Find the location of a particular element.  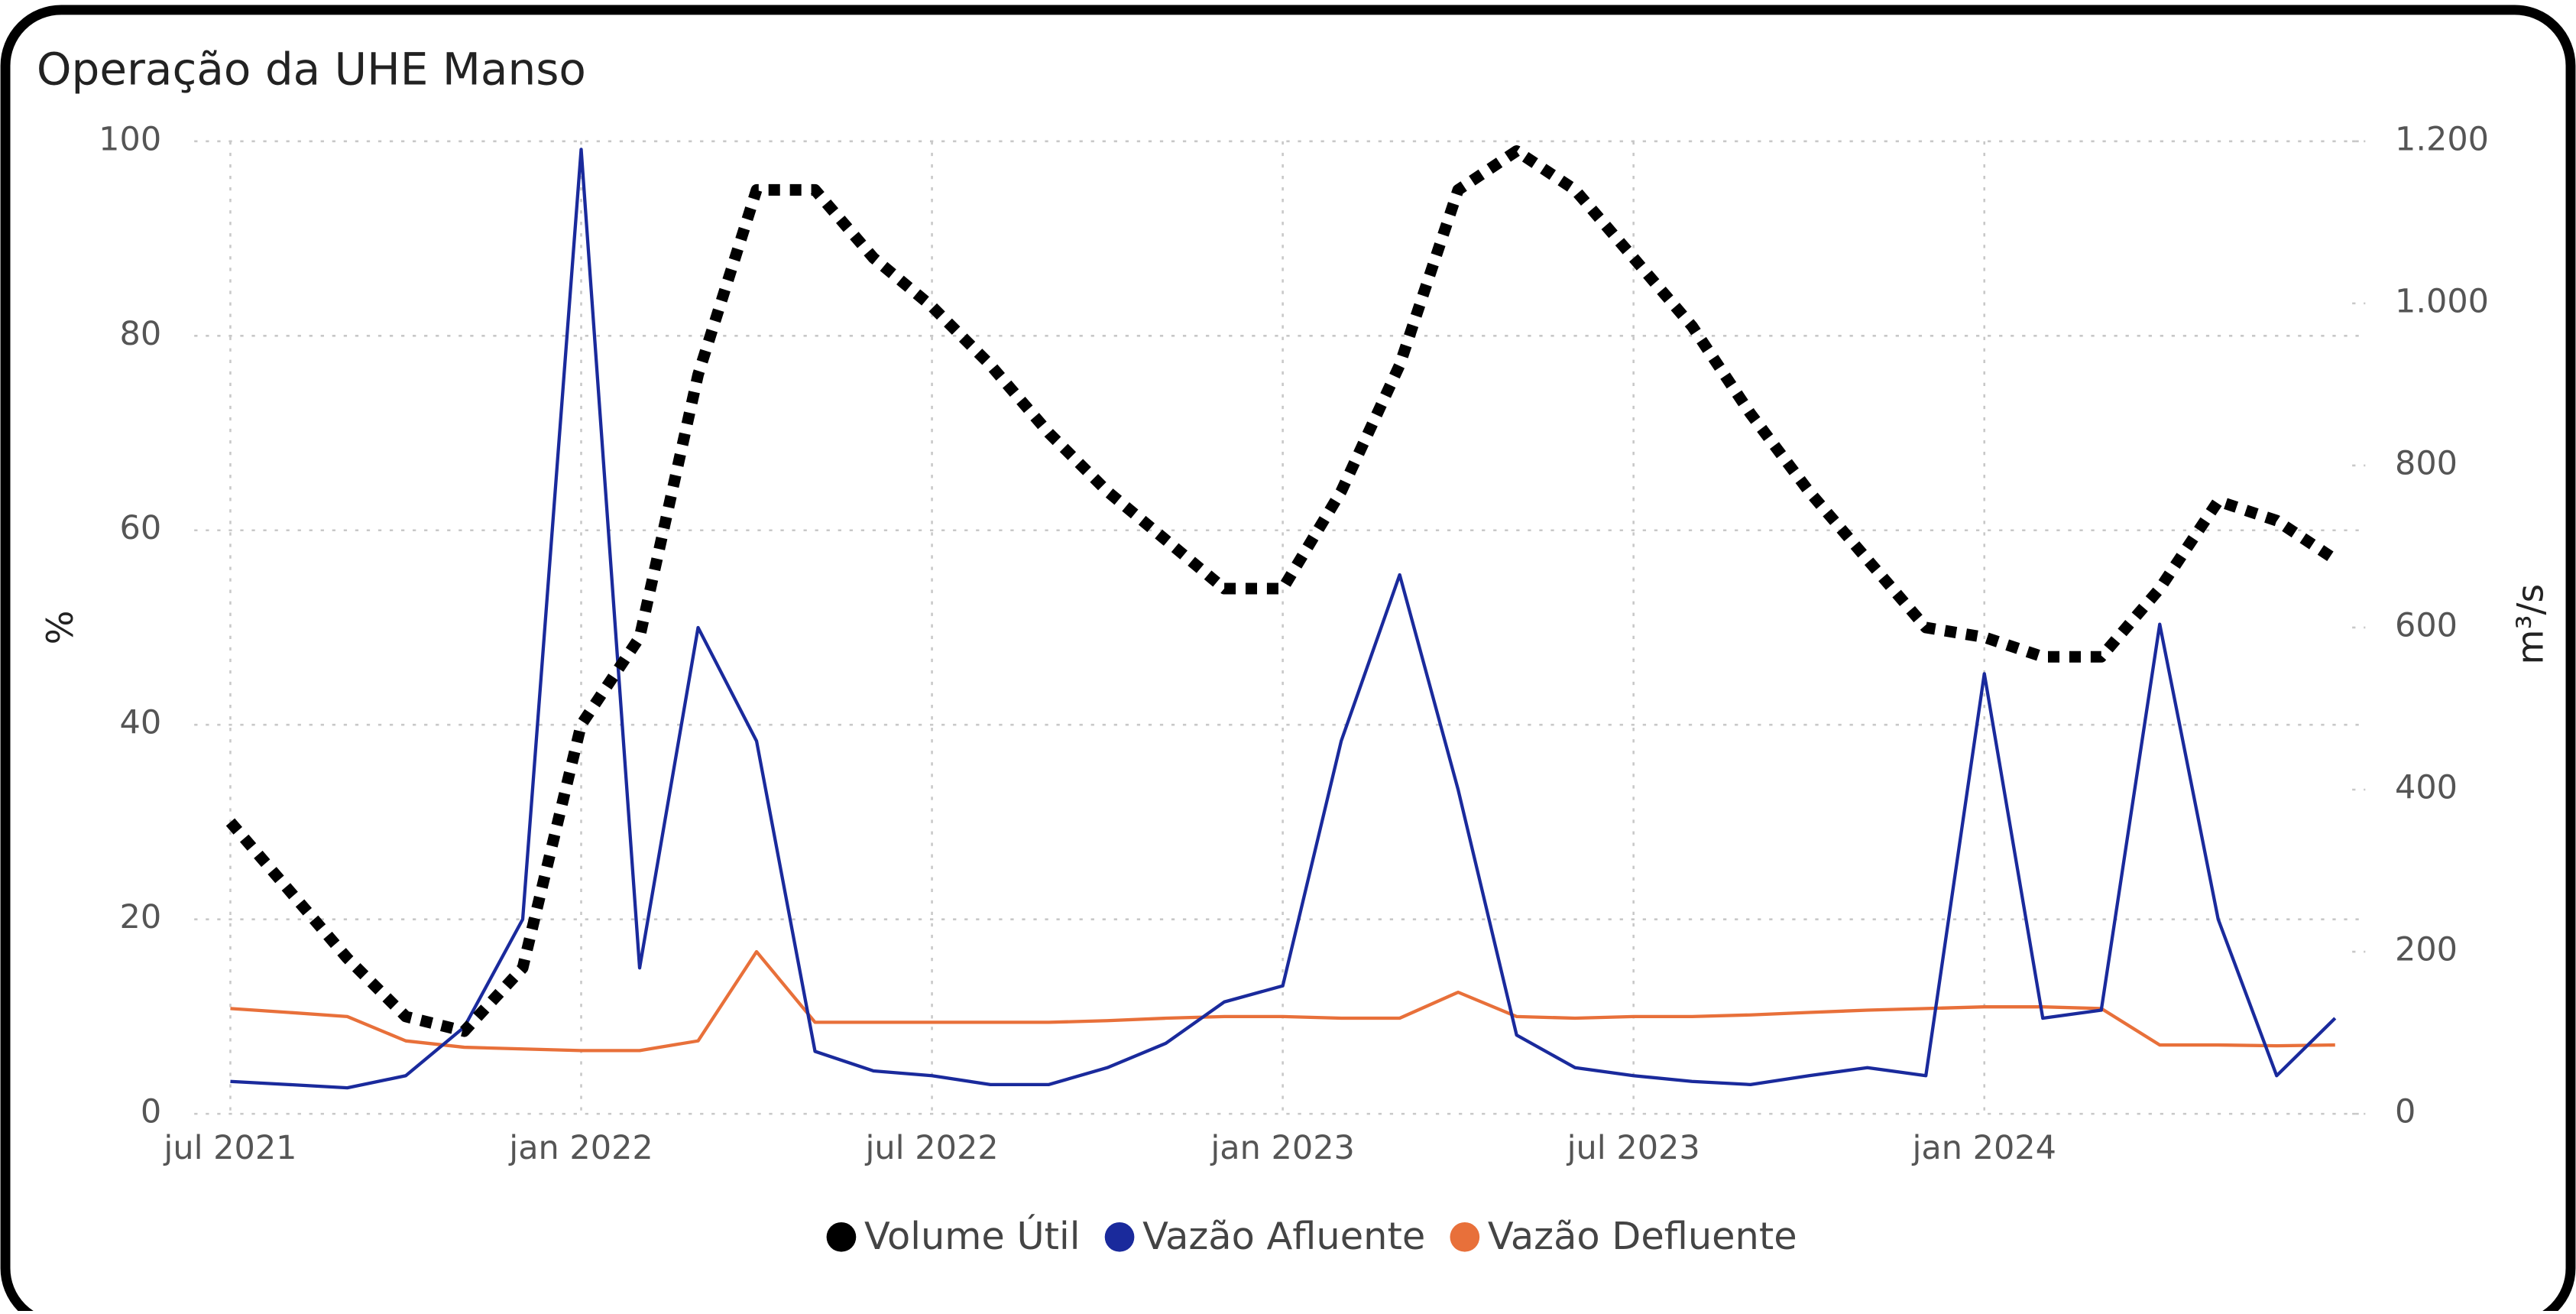

x-tick-label: jul 2022 is located at coordinates (932, 1148).